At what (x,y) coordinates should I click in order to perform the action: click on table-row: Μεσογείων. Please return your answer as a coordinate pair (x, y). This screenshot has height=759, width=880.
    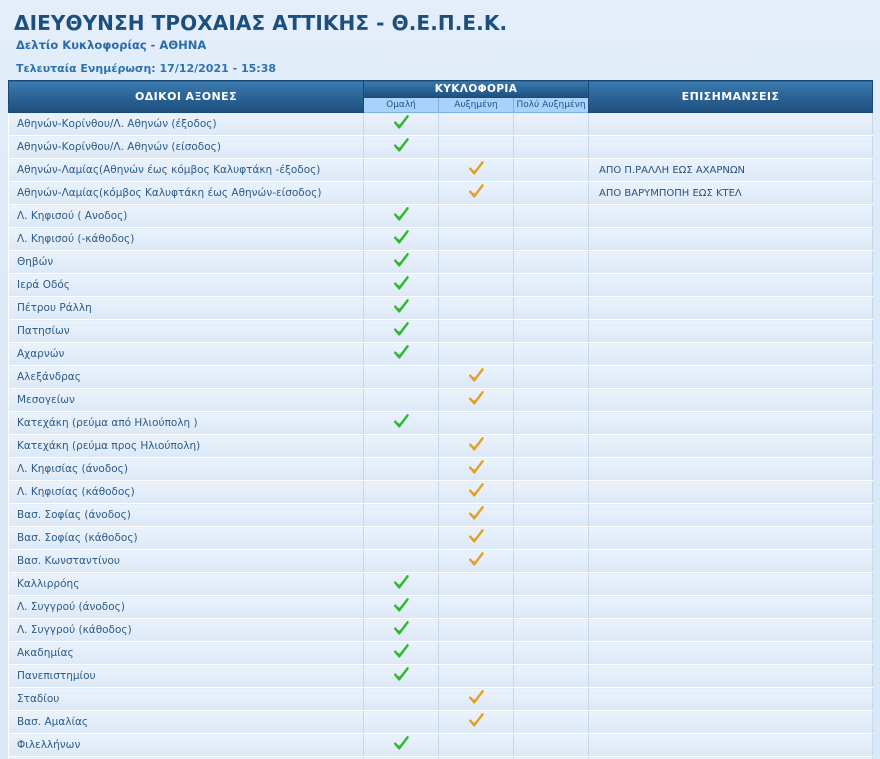
    Looking at the image, I should click on (440, 400).